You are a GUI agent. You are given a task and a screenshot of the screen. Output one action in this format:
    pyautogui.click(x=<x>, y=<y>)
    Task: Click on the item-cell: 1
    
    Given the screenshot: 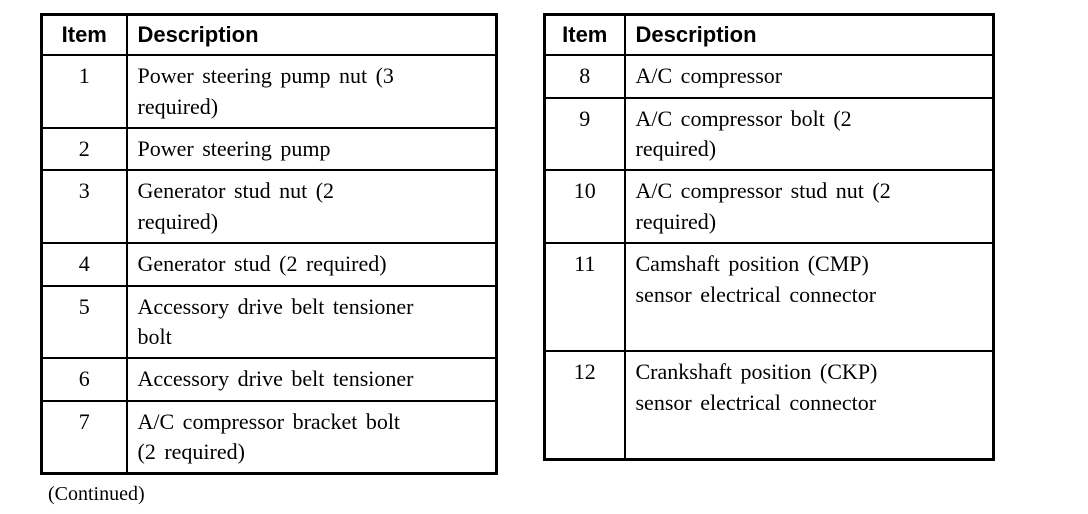 What is the action you would take?
    pyautogui.click(x=84, y=92)
    